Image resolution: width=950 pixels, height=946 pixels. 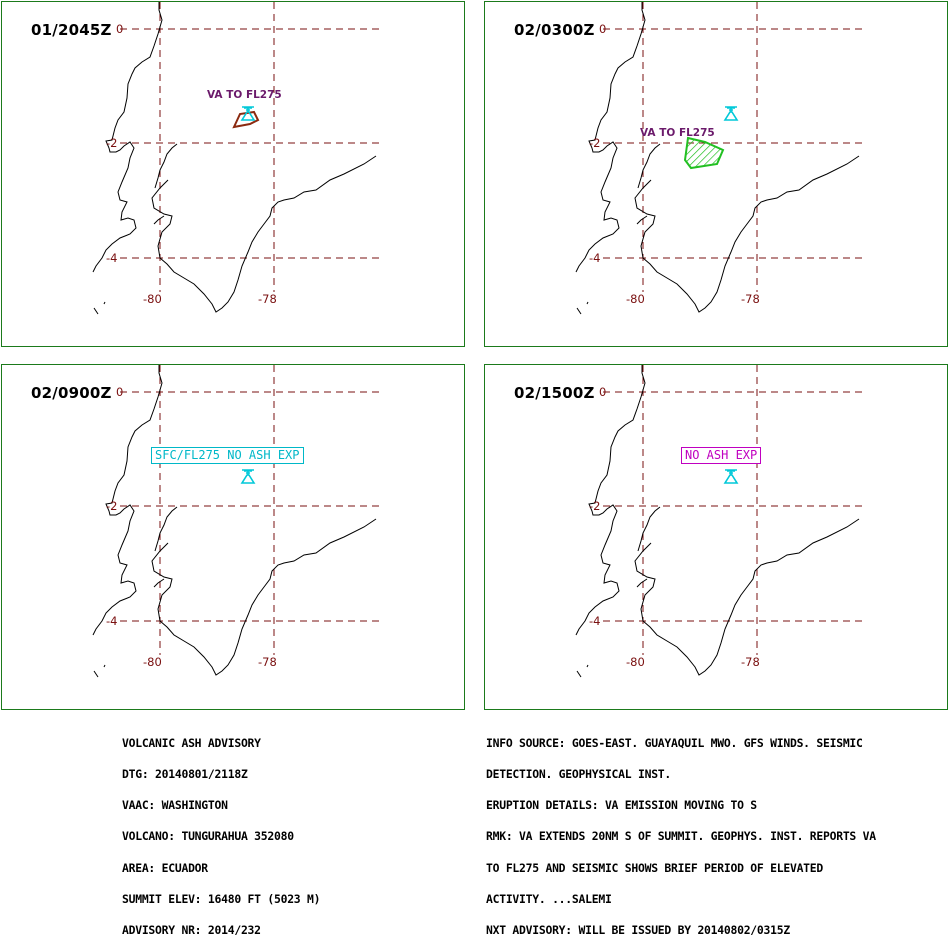 What do you see at coordinates (191, 742) in the screenshot?
I see `advisory-line: VOLCANIC ASH ADVISORY` at bounding box center [191, 742].